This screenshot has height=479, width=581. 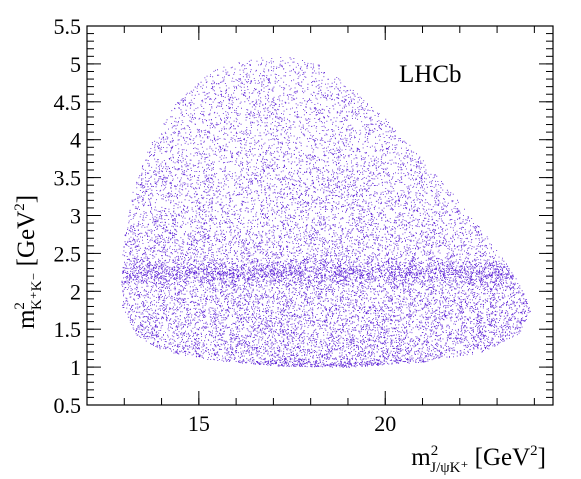 I want to click on y-tick-label: 3.5, so click(x=68, y=178).